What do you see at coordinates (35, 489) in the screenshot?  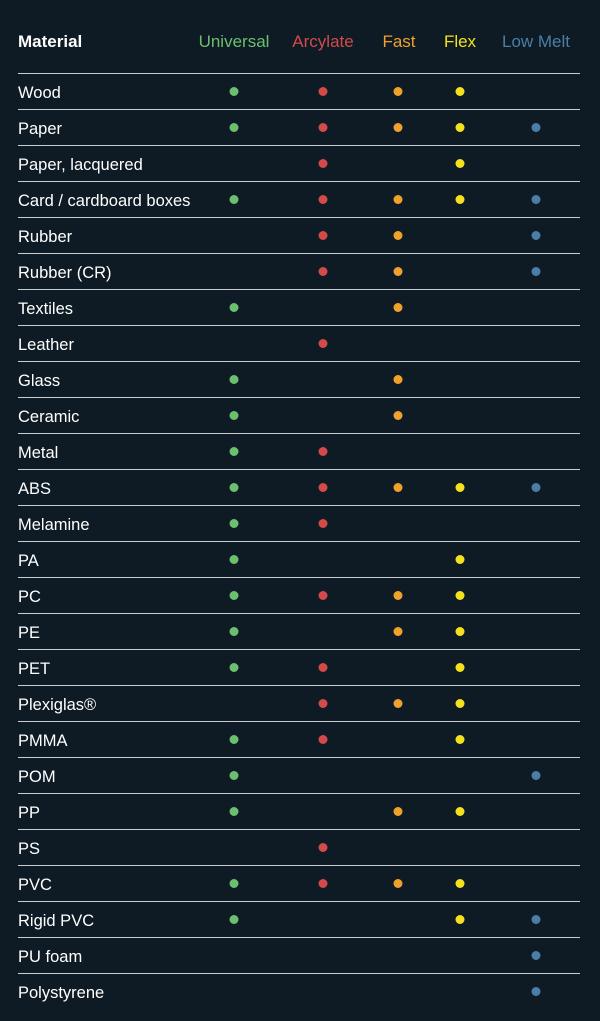 I see `material-label: ABS` at bounding box center [35, 489].